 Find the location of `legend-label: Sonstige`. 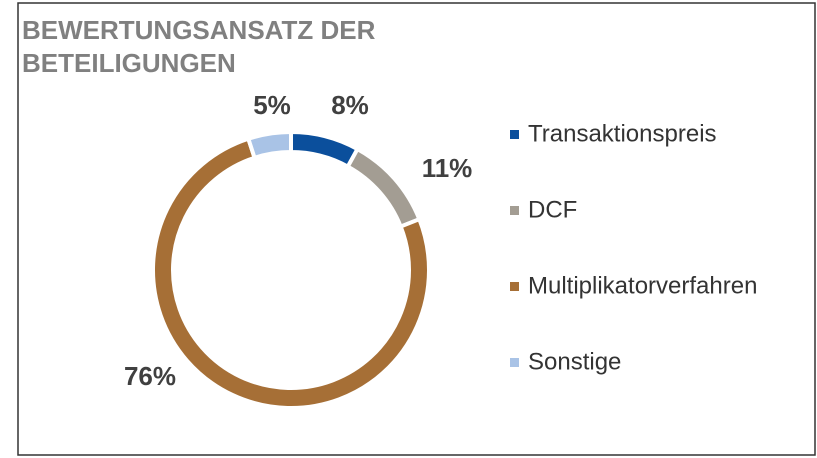

legend-label: Sonstige is located at coordinates (574, 361).